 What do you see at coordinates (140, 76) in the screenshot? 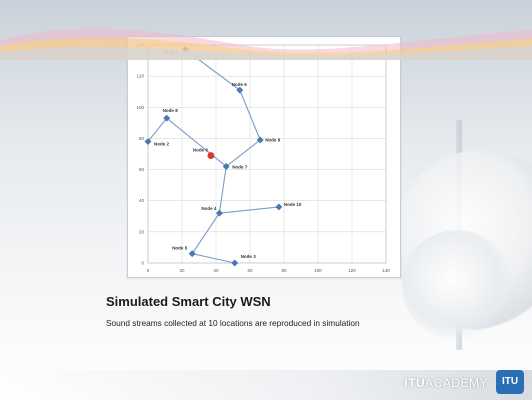
I see `y-tick-label-6: 120` at bounding box center [140, 76].